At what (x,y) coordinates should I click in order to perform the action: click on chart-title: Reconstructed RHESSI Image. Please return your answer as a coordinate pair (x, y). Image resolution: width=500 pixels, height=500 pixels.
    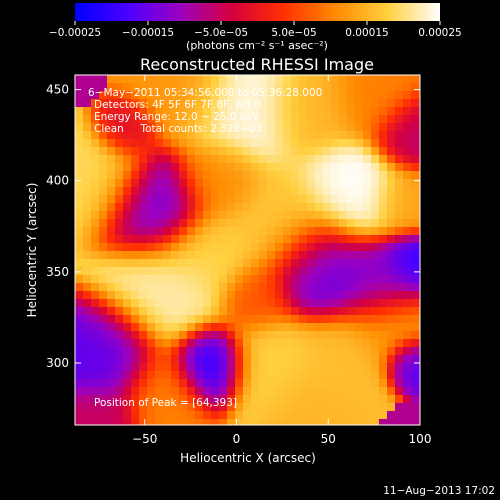
    Looking at the image, I should click on (257, 64).